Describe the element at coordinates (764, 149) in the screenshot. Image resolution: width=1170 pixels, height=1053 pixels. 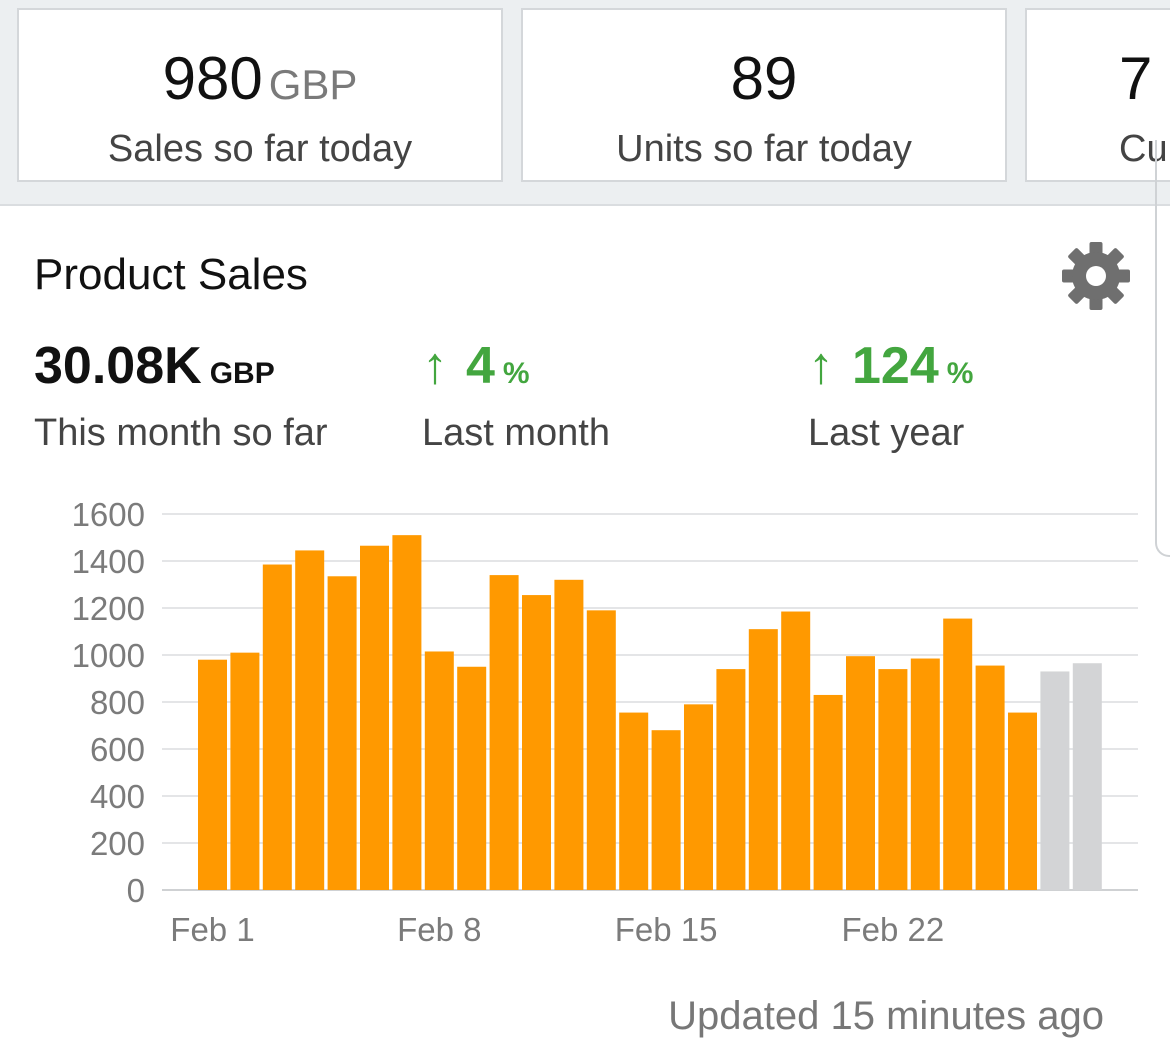
I see `units-today-label: Units so far today` at that location.